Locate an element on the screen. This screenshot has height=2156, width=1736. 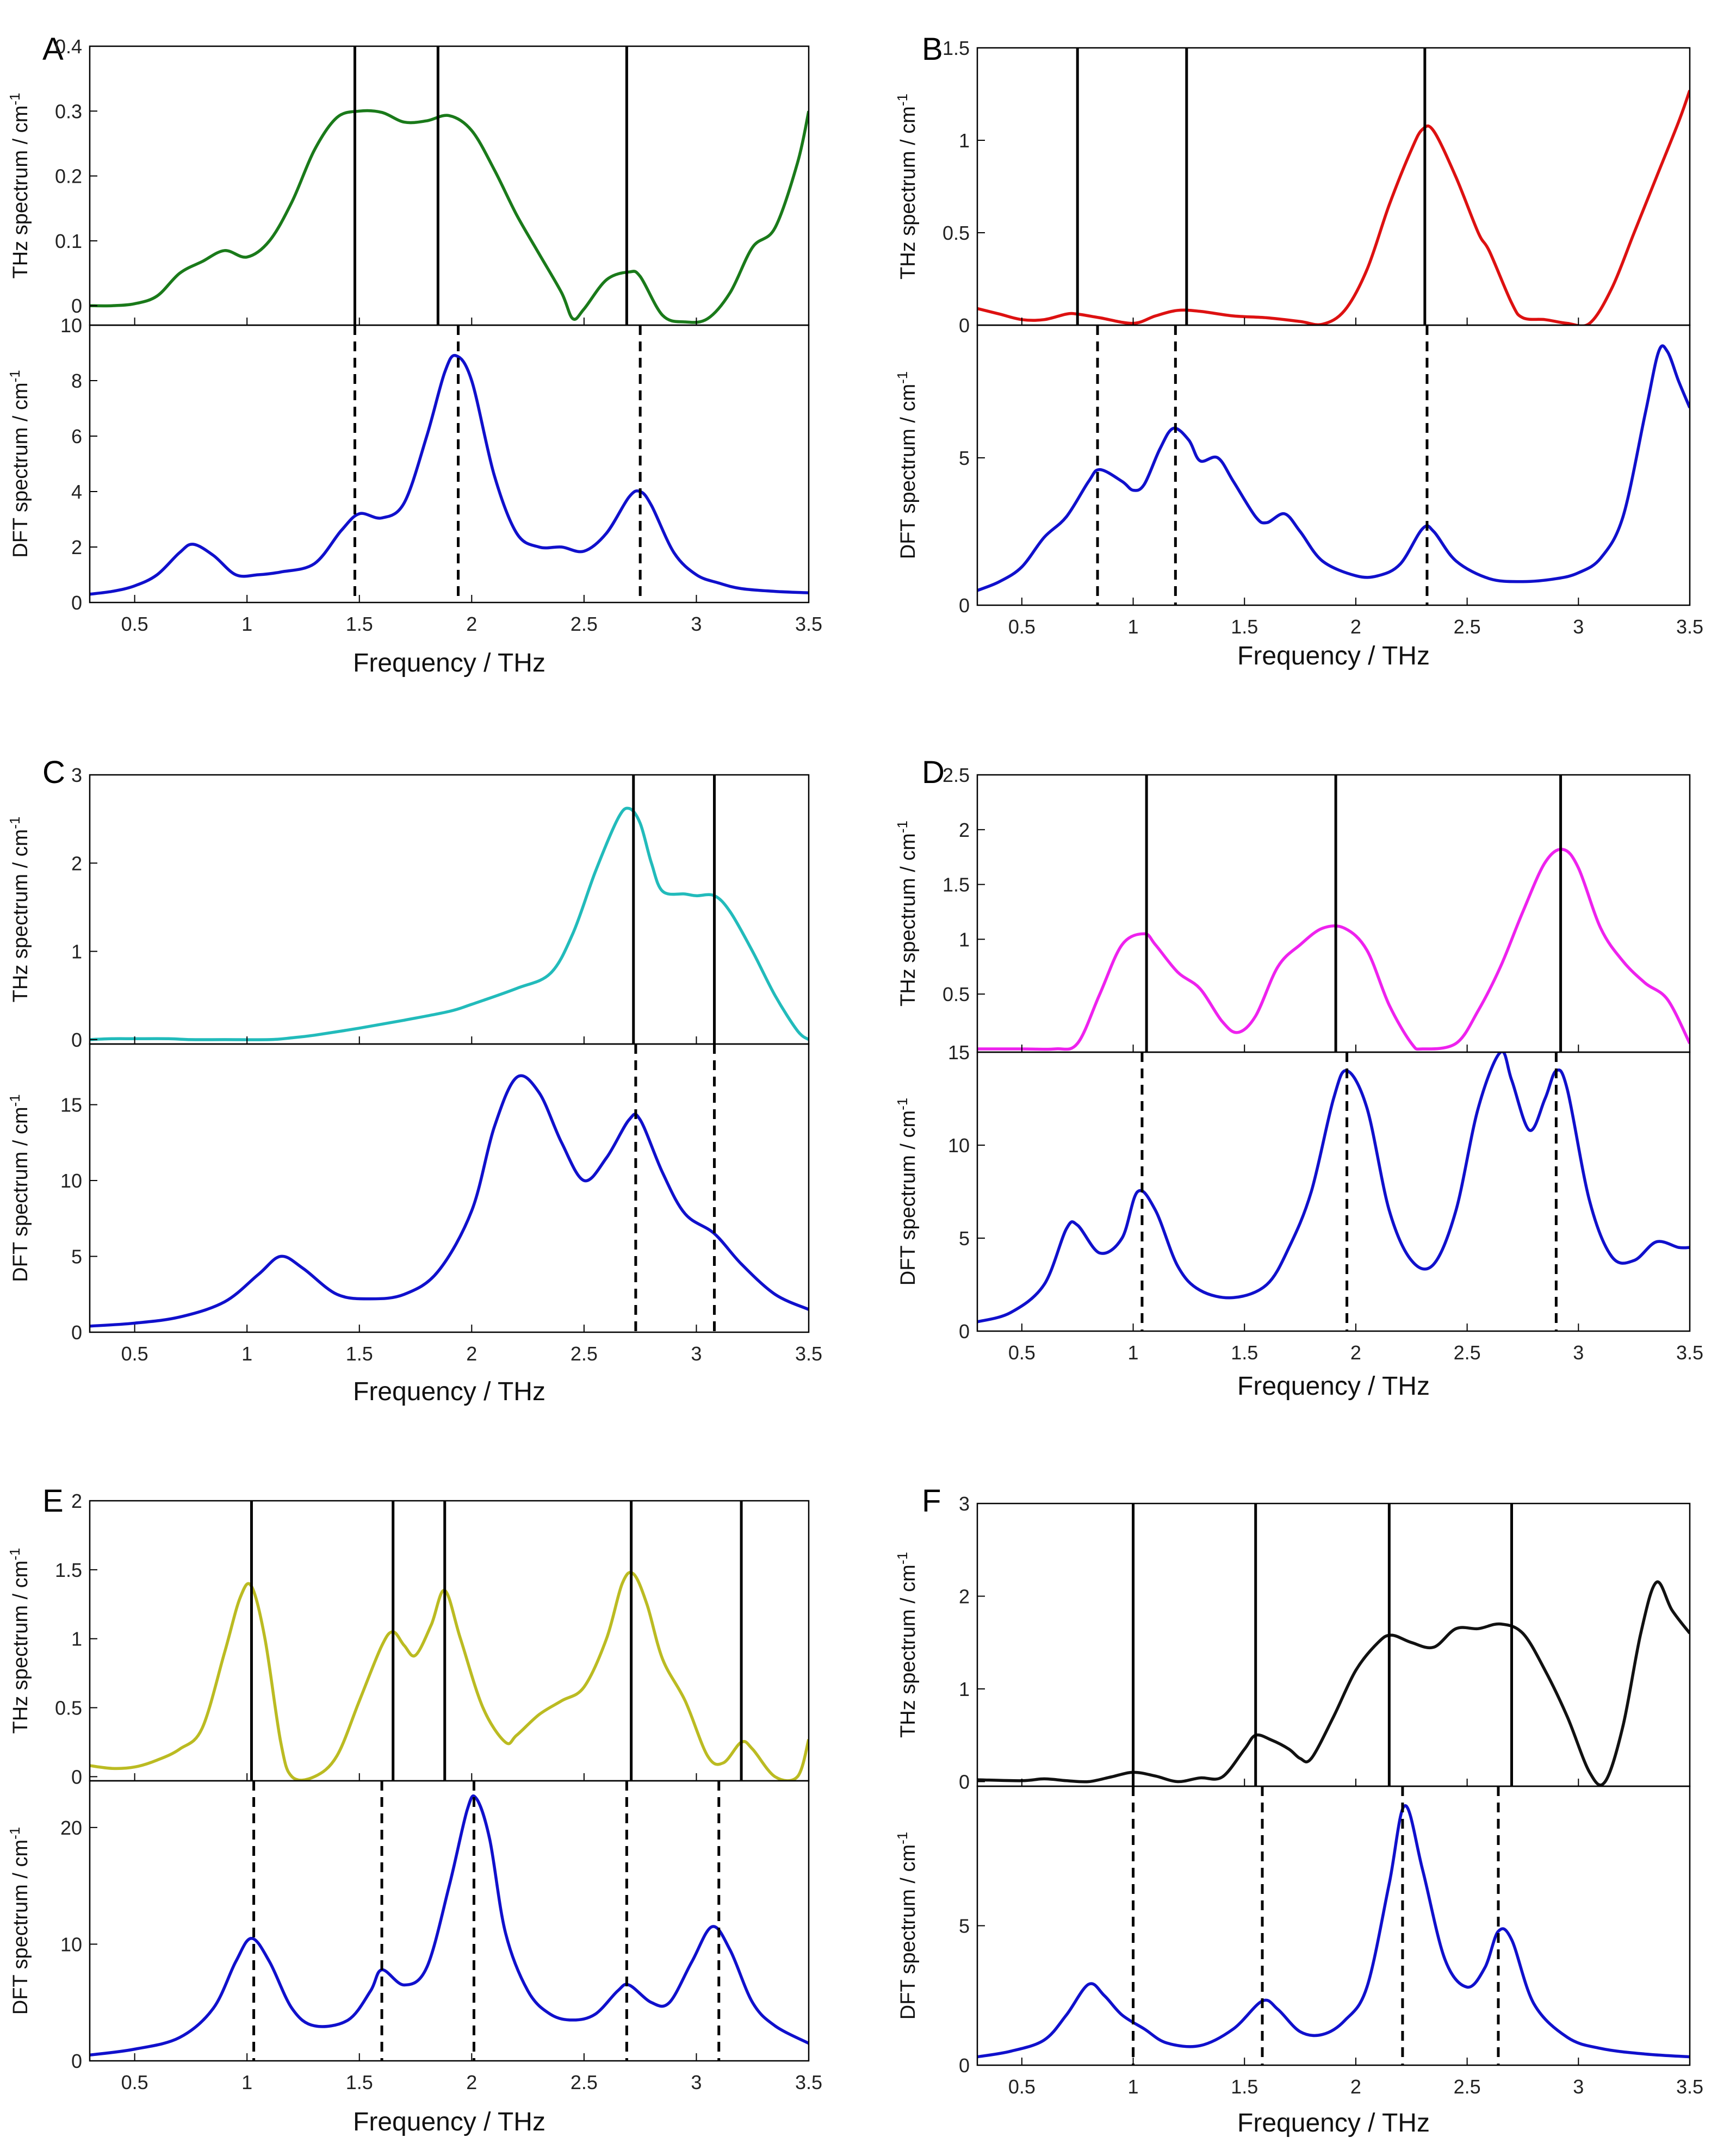
y-tick-label-b-top-0: 0 is located at coordinates (964, 325).